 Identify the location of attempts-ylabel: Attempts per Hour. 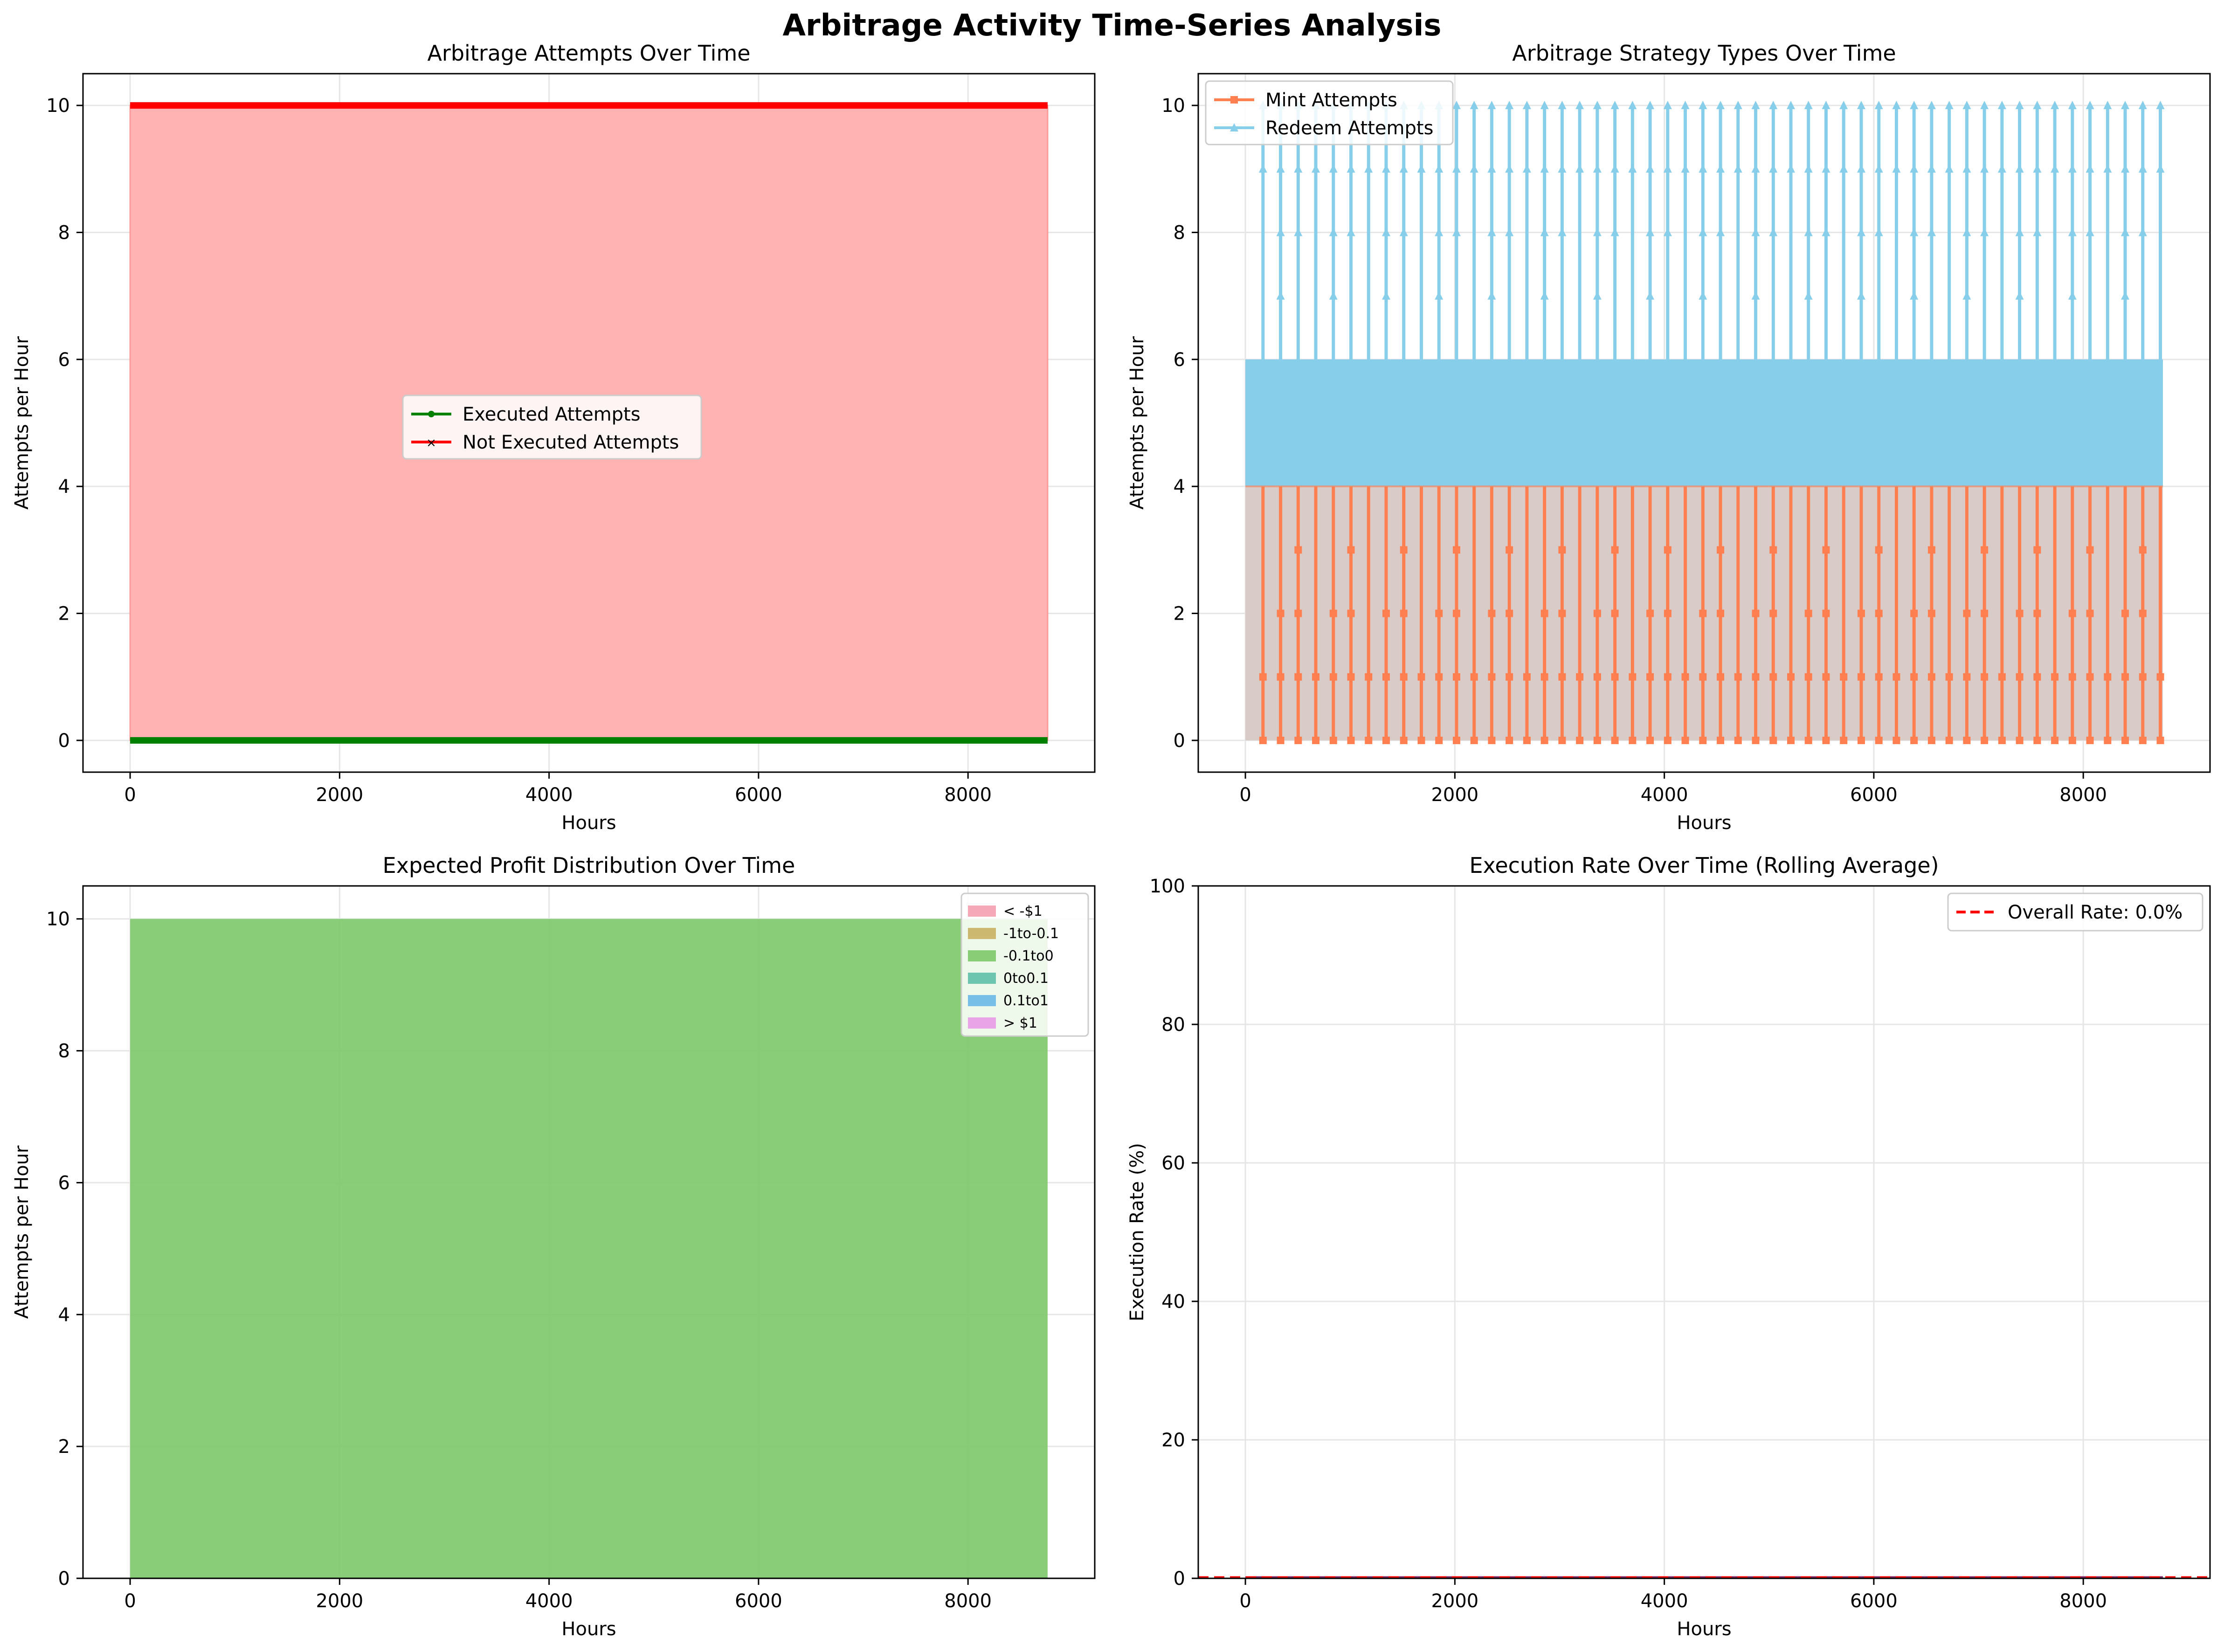
(22, 423).